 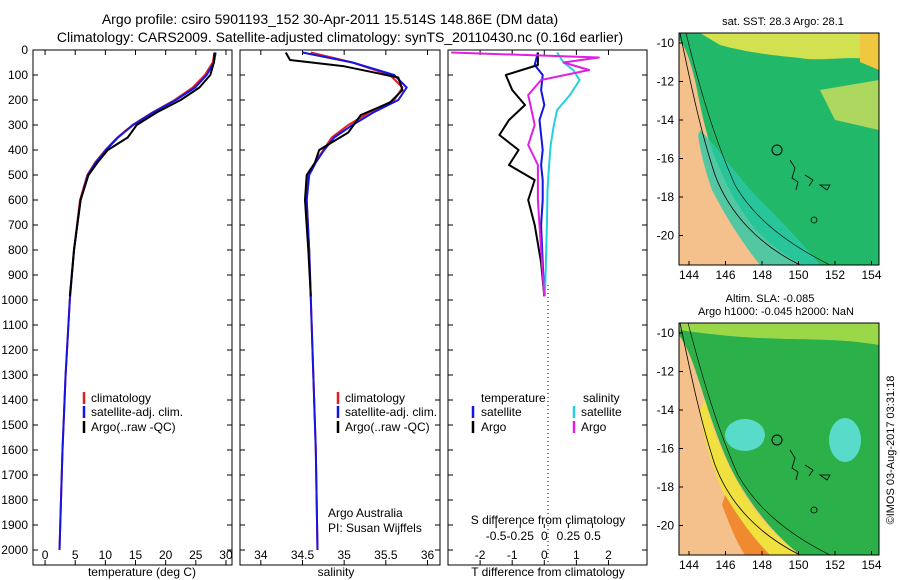 I want to click on s-difference-axis-label: S difference from climatology, so click(x=548, y=520).